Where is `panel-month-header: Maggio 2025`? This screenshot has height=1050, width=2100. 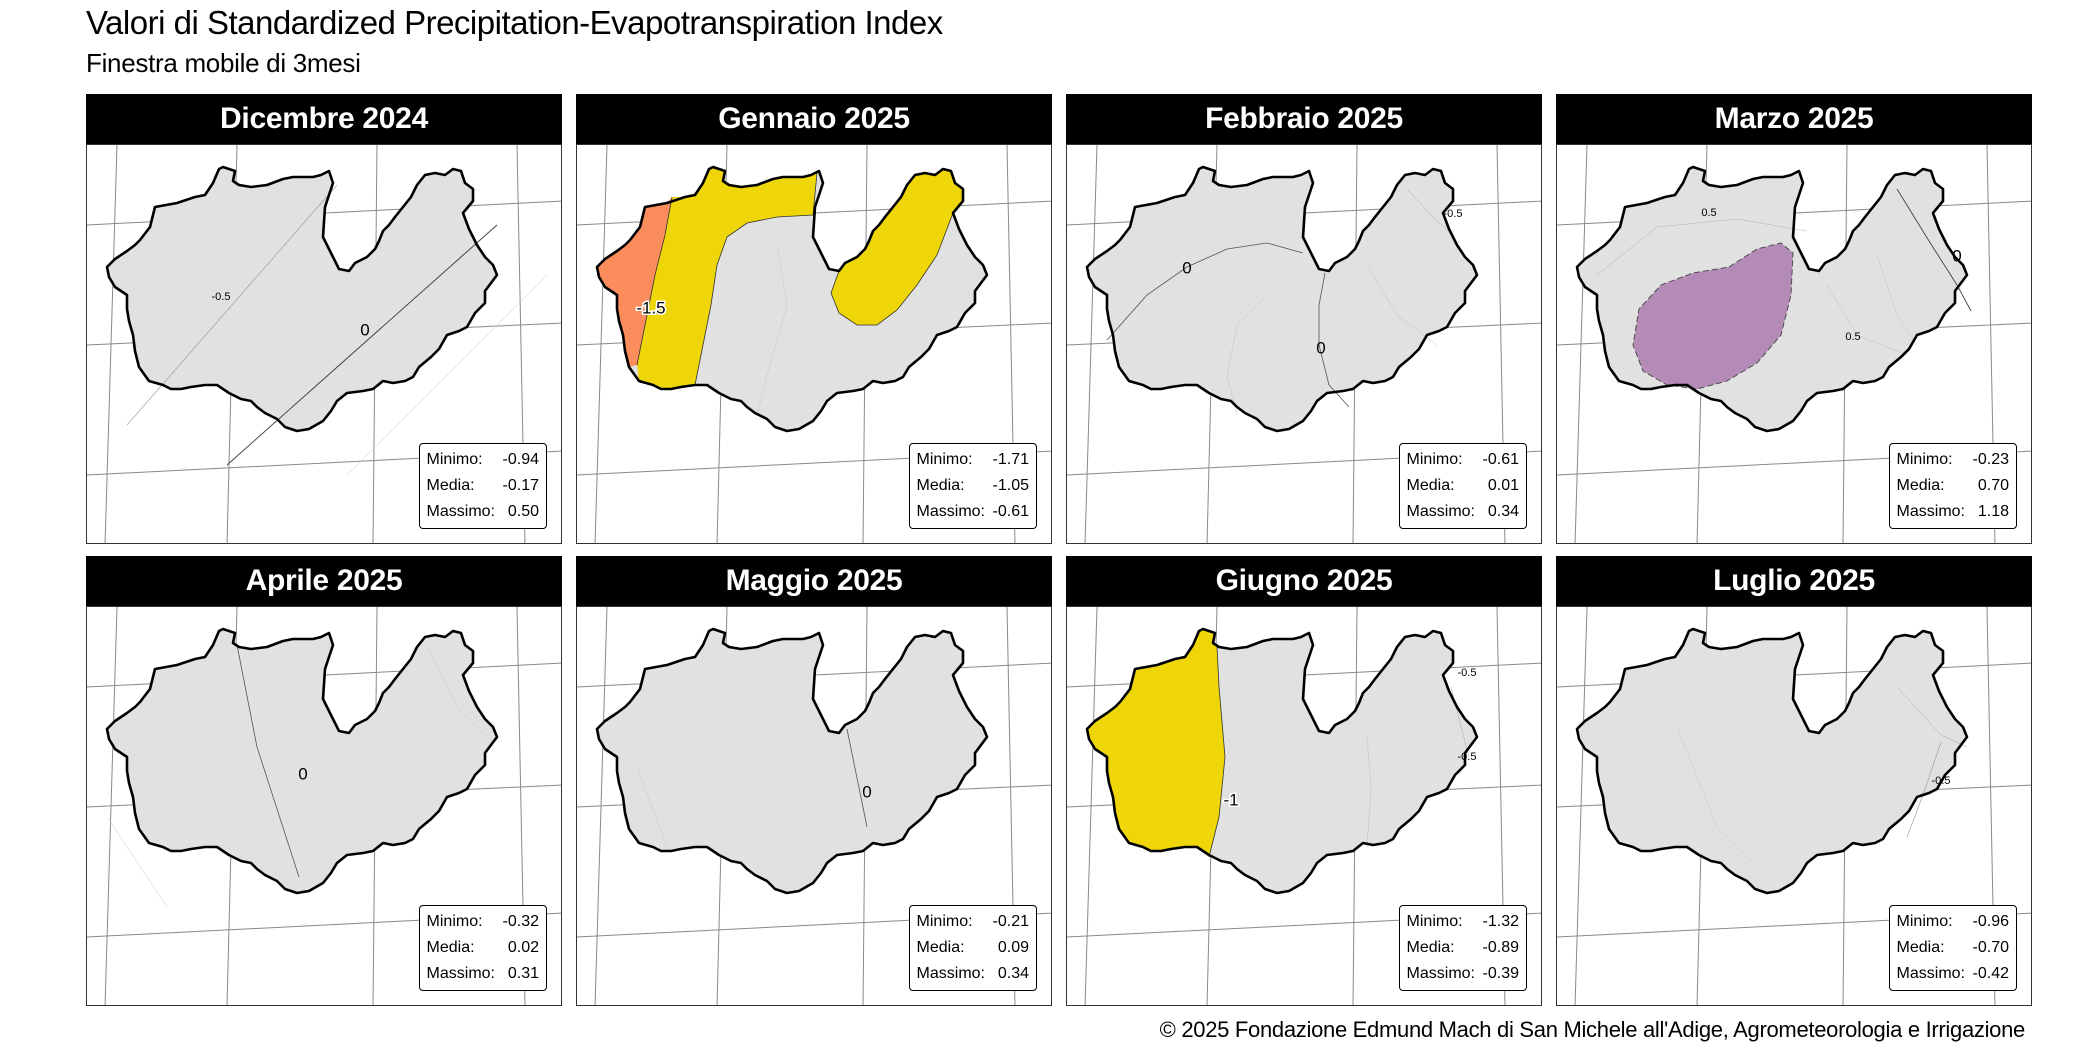 panel-month-header: Maggio 2025 is located at coordinates (814, 581).